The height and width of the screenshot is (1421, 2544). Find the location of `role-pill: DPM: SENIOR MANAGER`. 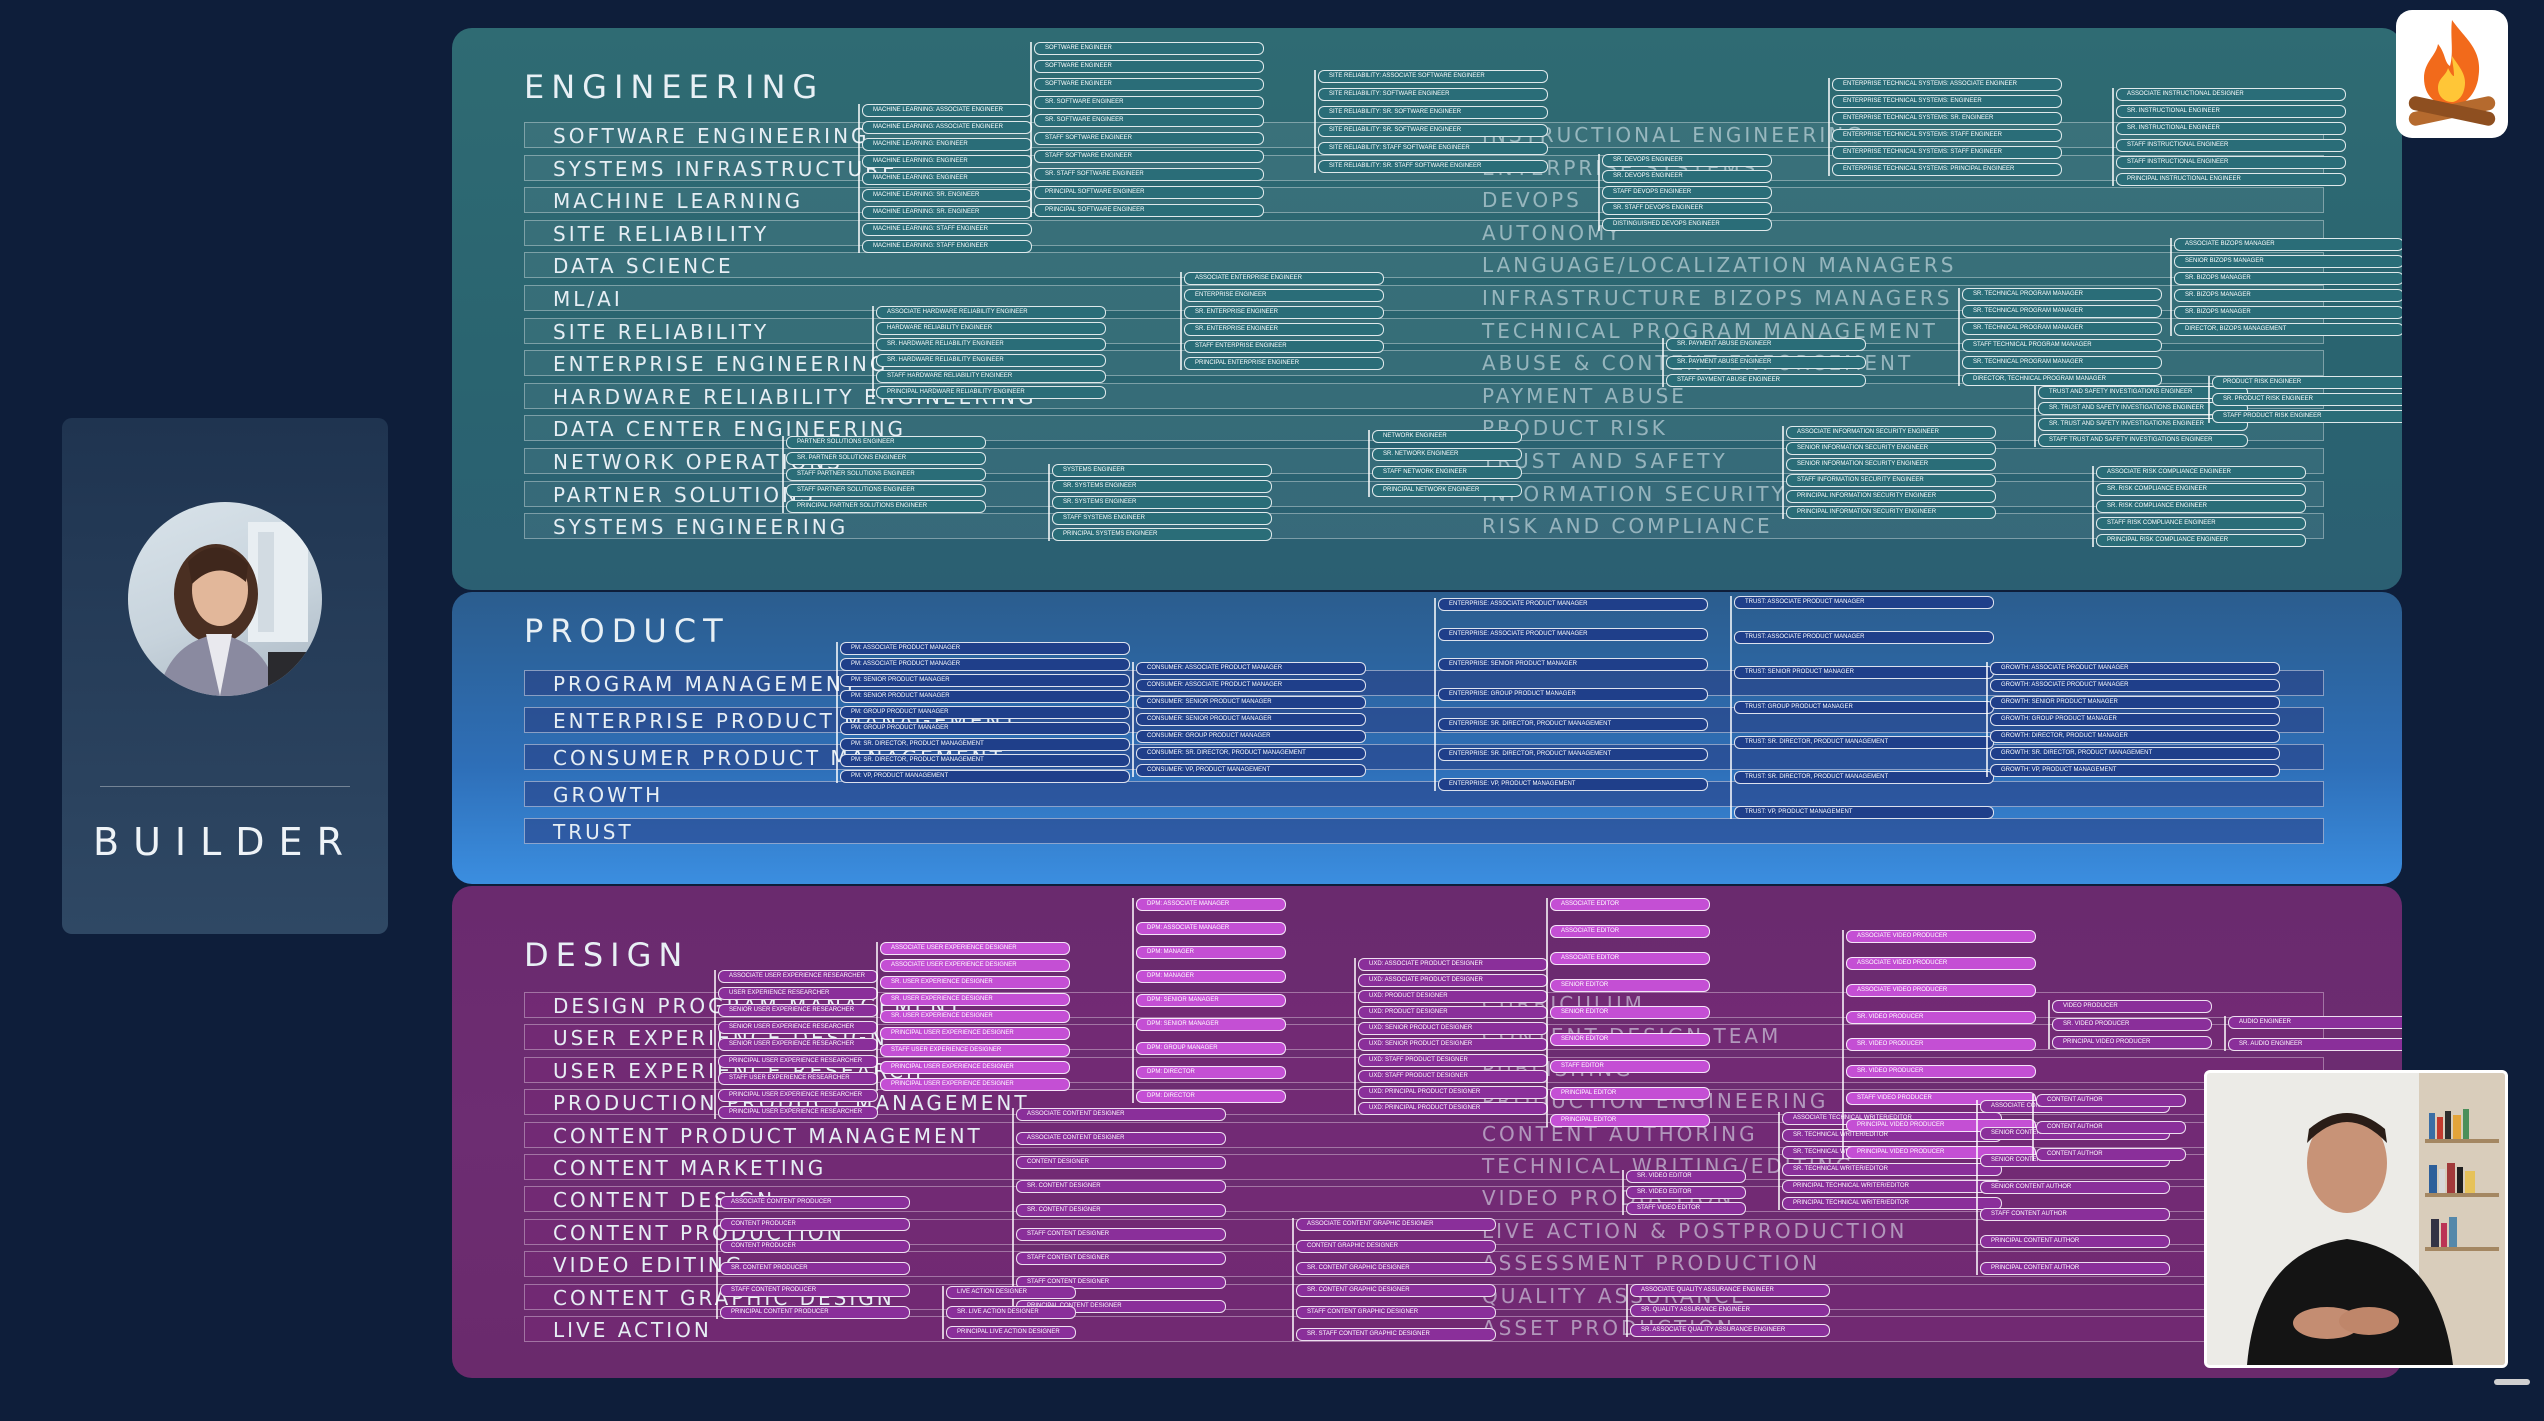

role-pill: DPM: SENIOR MANAGER is located at coordinates (1211, 1024).